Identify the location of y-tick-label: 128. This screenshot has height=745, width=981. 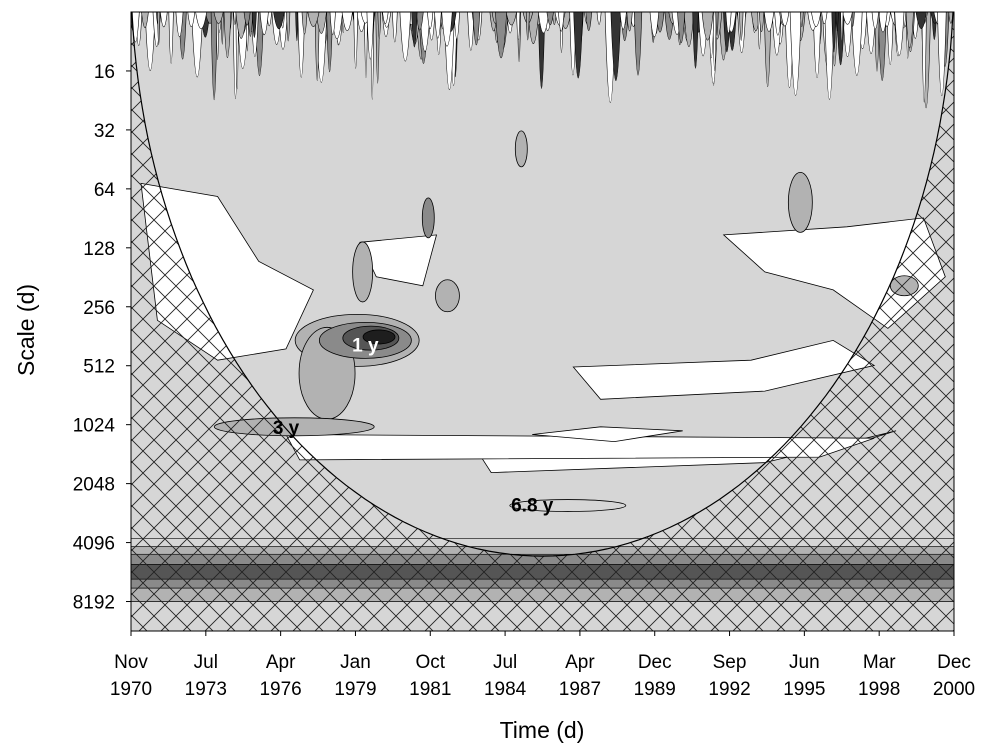
(99, 249).